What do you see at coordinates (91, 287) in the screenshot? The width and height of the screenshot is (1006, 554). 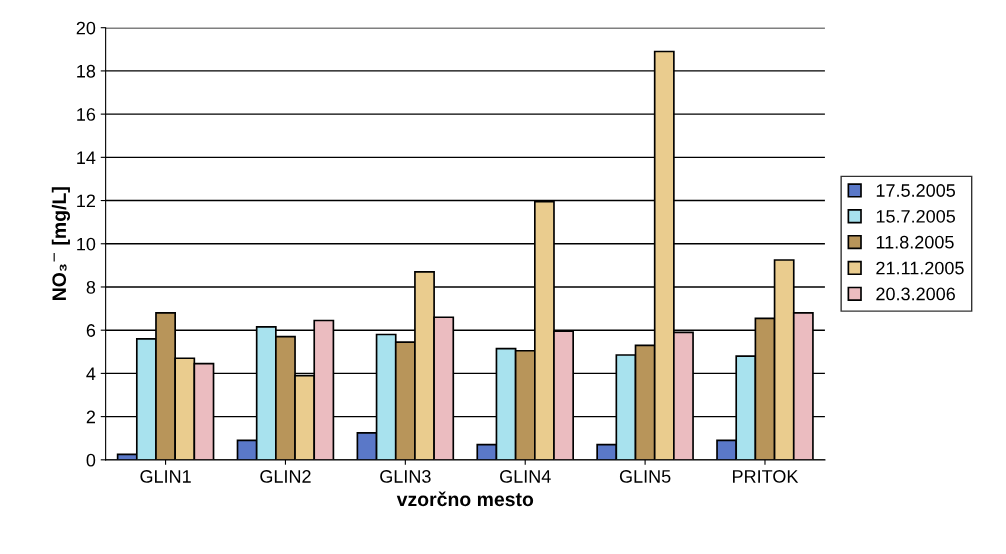 I see `y-tick-label: 8` at bounding box center [91, 287].